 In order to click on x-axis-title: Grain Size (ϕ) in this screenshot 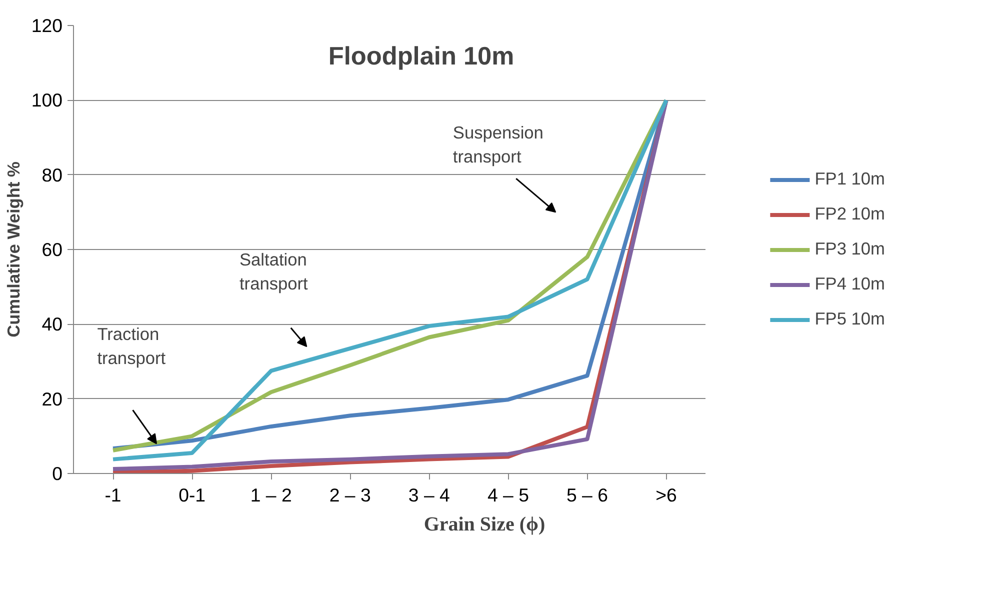, I will do `click(485, 525)`.